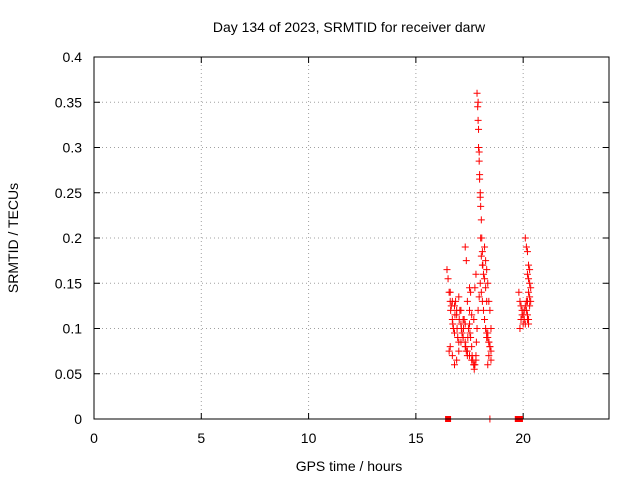 This screenshot has height=480, width=640. I want to click on y-tick-label: 0.25, so click(68, 193).